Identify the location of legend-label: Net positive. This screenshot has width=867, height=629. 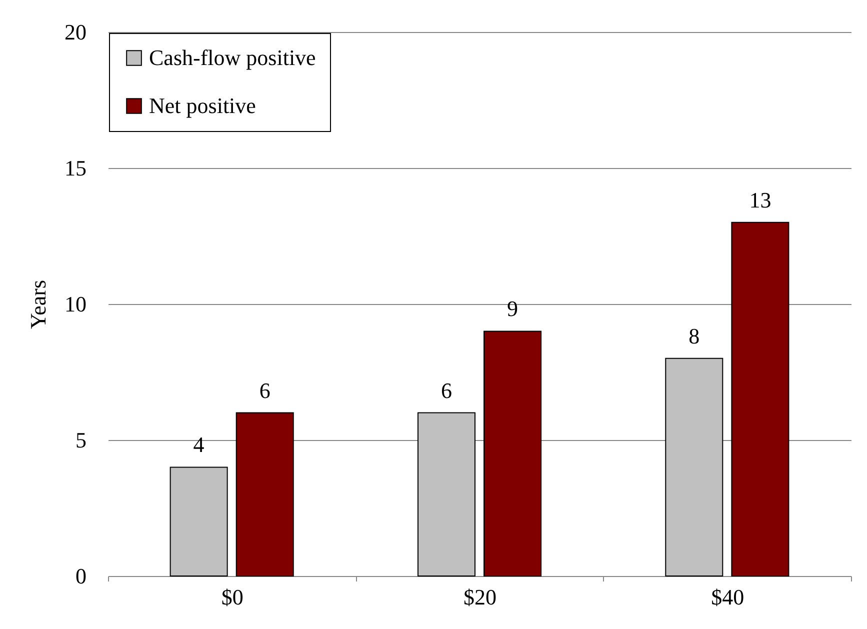
(202, 105).